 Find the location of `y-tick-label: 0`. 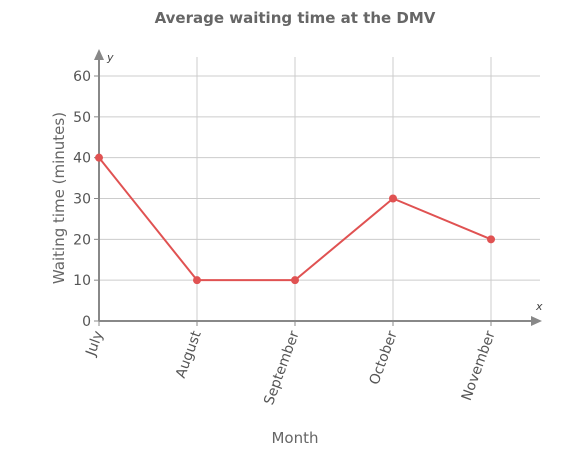

y-tick-label: 0 is located at coordinates (86, 322).